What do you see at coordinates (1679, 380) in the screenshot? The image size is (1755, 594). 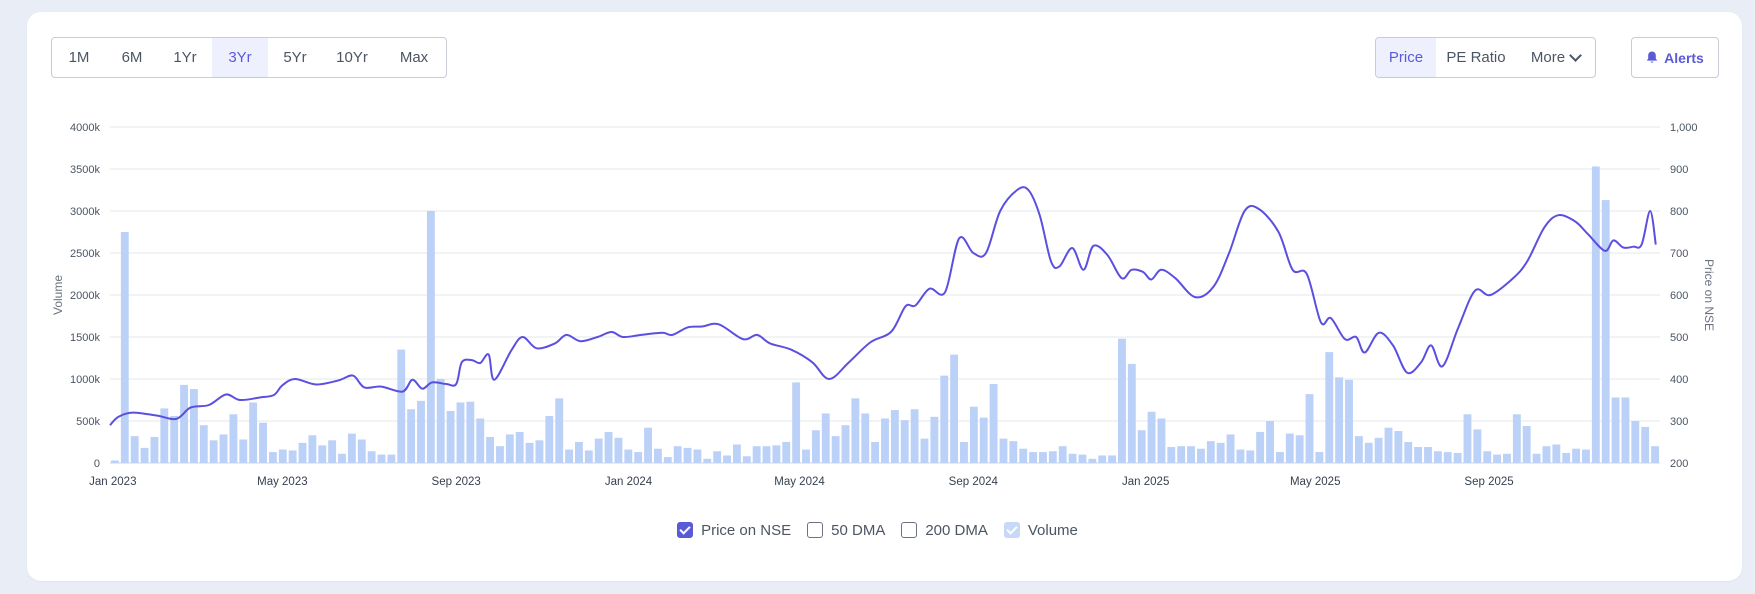 I see `y-right-tick-label: 400` at bounding box center [1679, 380].